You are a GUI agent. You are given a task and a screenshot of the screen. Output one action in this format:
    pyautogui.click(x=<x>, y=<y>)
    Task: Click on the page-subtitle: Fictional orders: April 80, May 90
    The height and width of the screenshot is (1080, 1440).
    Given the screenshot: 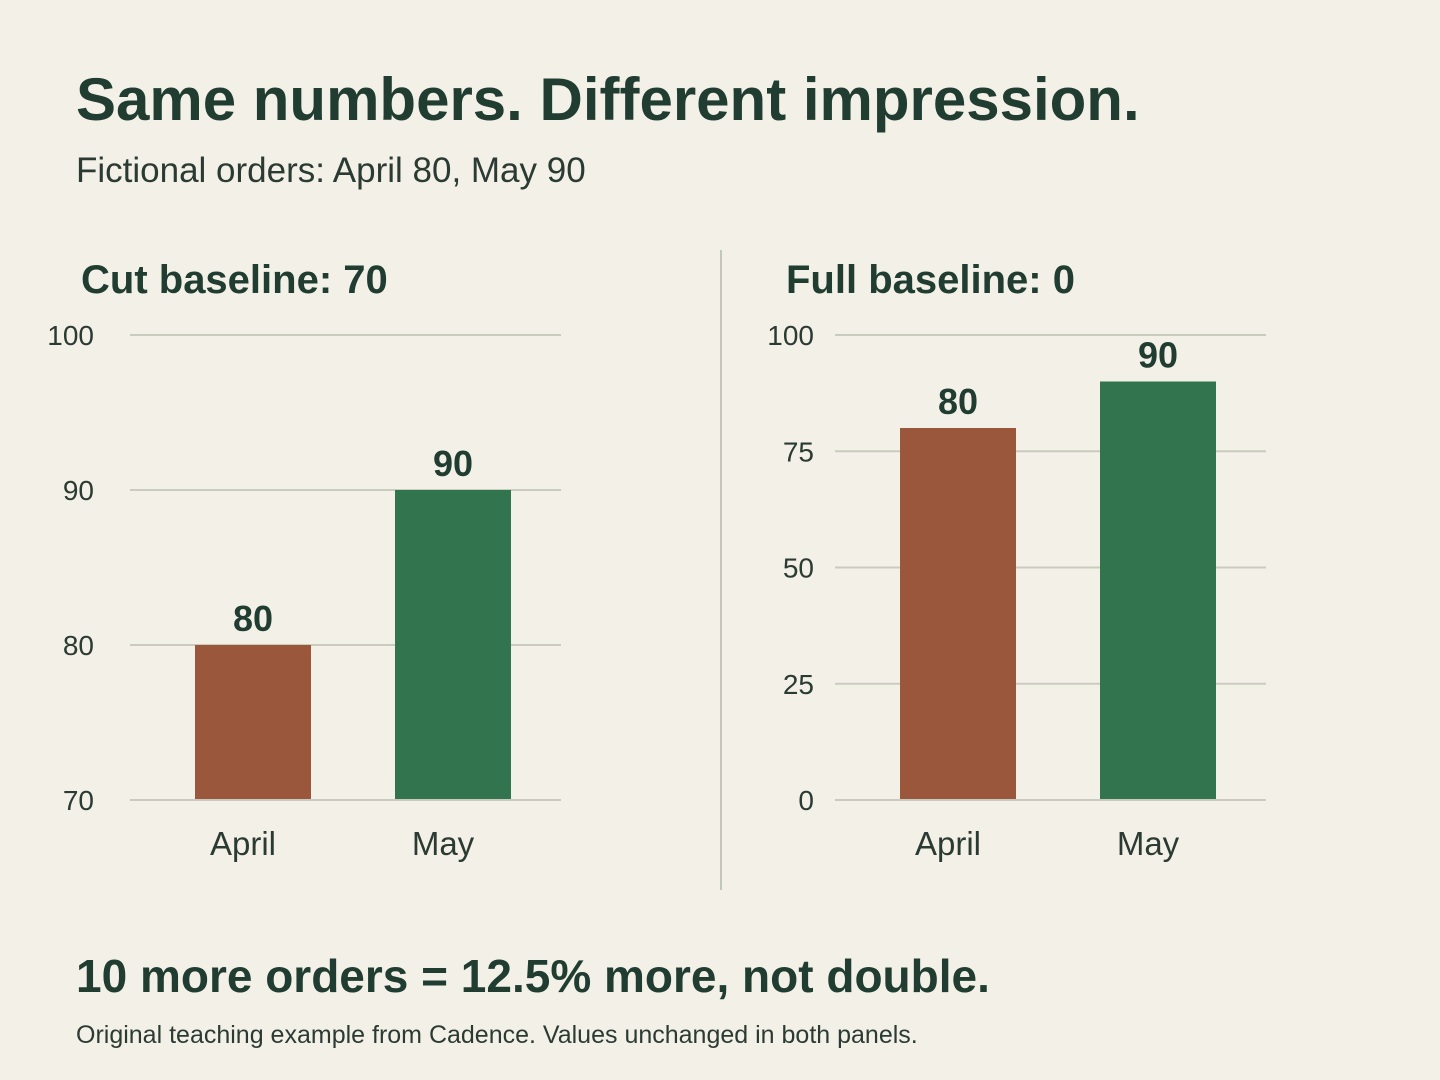 What is the action you would take?
    pyautogui.click(x=331, y=170)
    